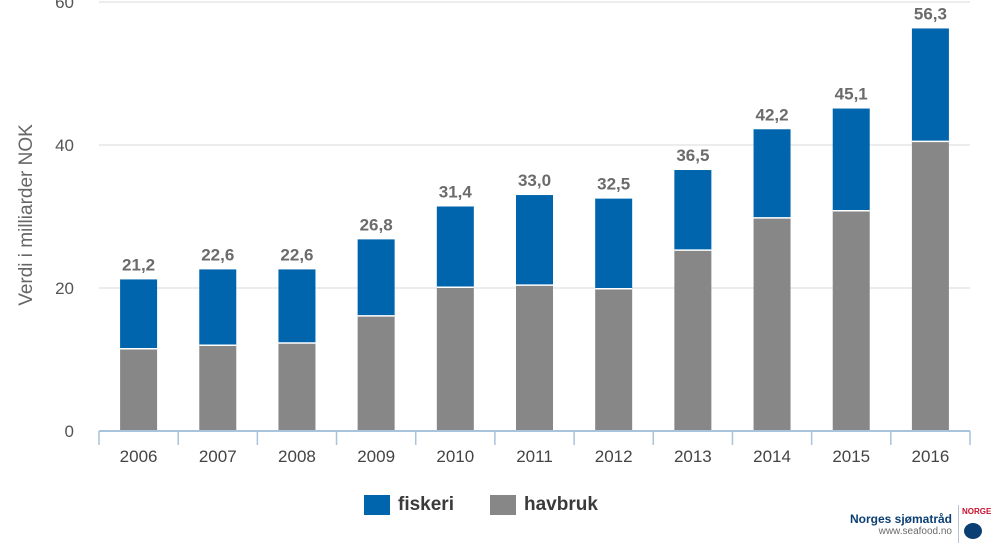 The width and height of the screenshot is (995, 551). What do you see at coordinates (693, 456) in the screenshot?
I see `x-tick-label: 2013` at bounding box center [693, 456].